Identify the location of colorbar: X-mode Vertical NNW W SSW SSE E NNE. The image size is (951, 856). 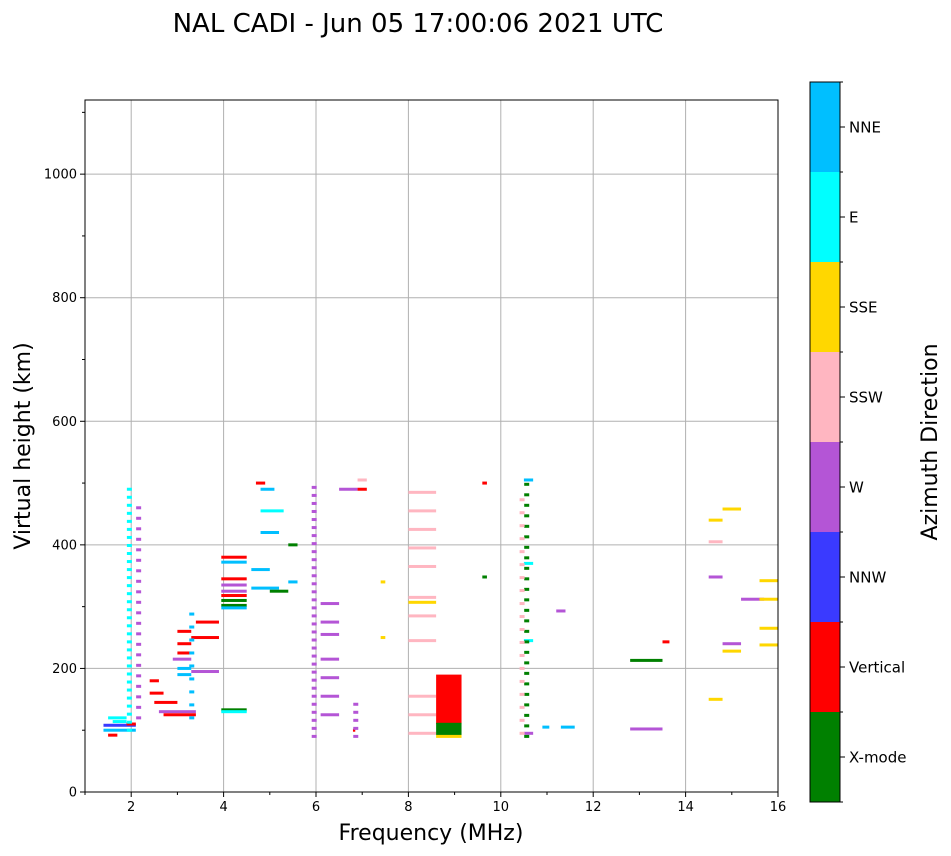
(857, 442).